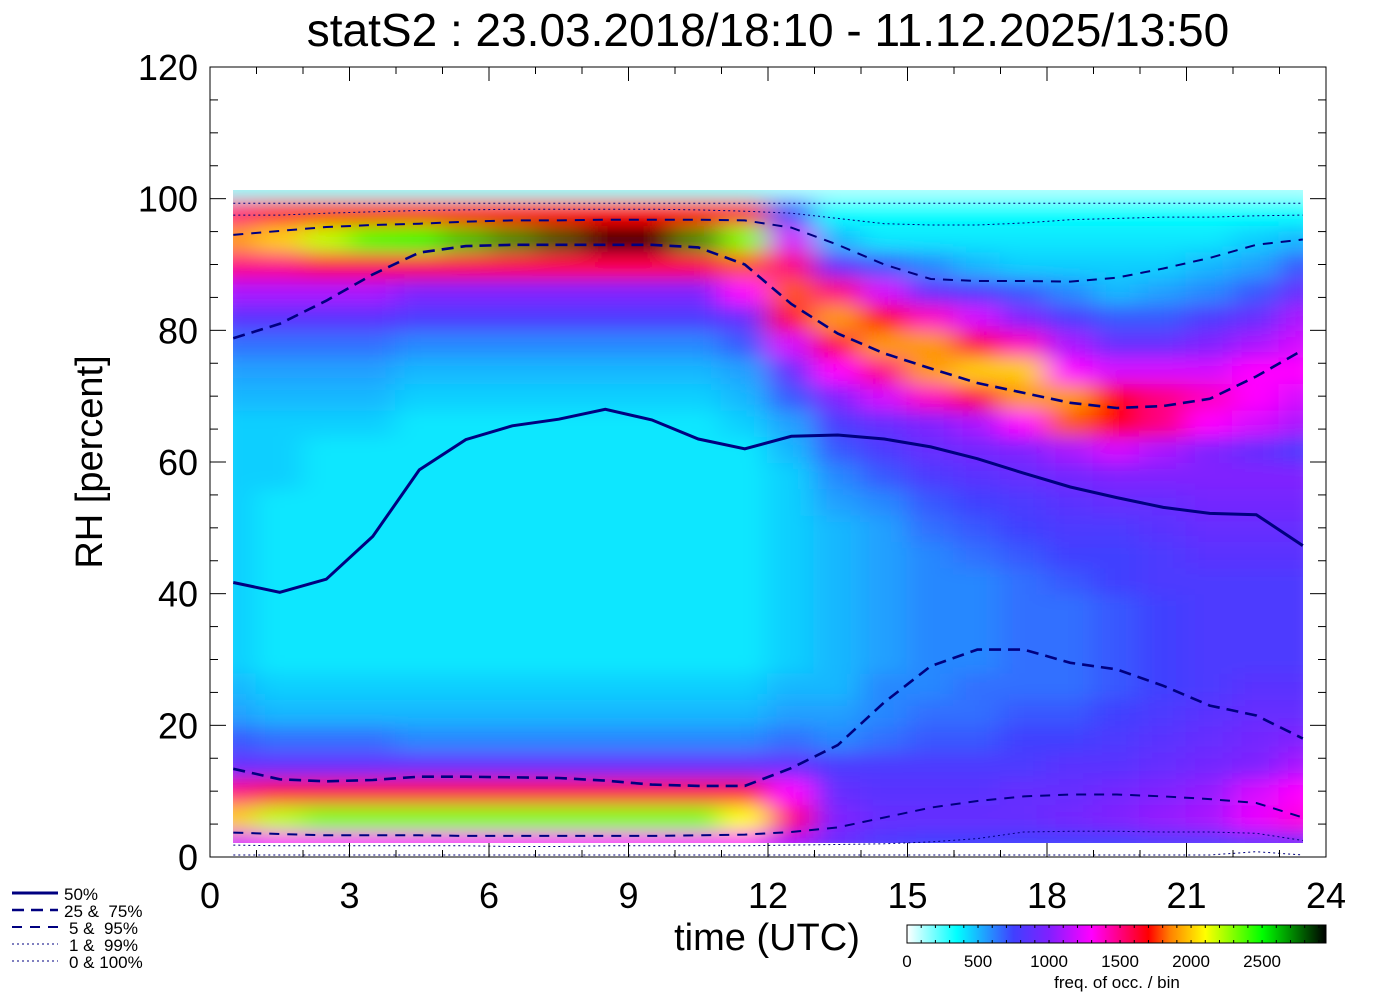 This screenshot has height=992, width=1388. What do you see at coordinates (978, 961) in the screenshot?
I see `colorbar-tick-label: 500` at bounding box center [978, 961].